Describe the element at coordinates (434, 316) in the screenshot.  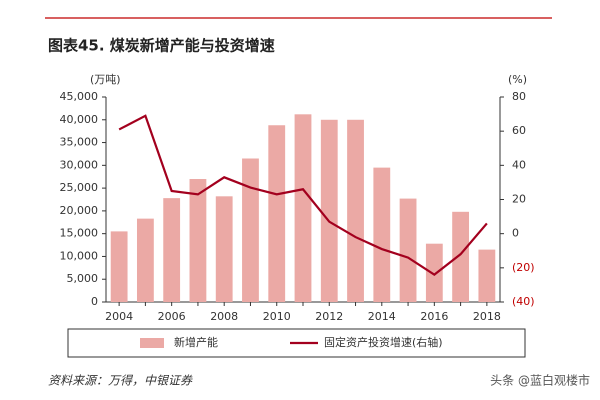
I see `x-tick-label: 2016` at that location.